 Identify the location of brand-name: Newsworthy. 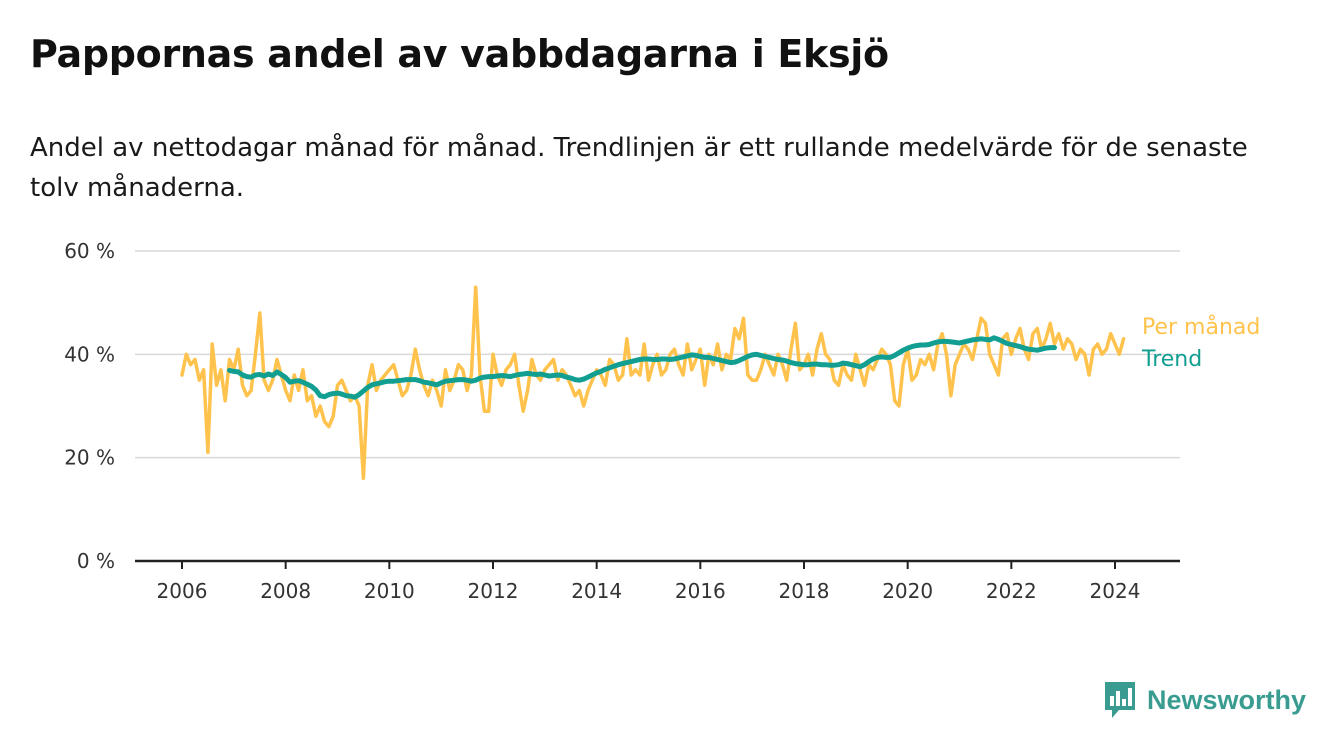
(1227, 699).